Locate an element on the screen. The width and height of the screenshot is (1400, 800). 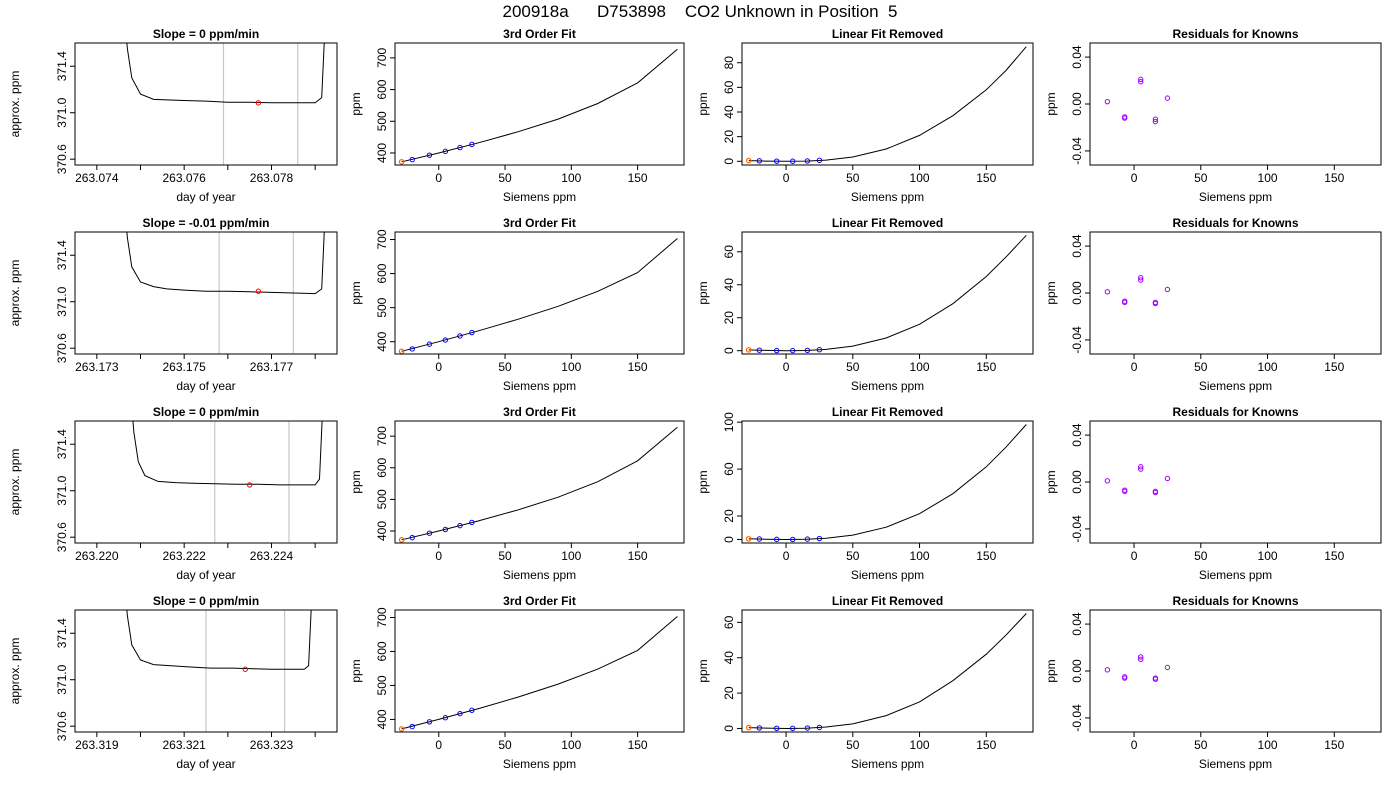
x-axis-label: day of year is located at coordinates (205, 764).